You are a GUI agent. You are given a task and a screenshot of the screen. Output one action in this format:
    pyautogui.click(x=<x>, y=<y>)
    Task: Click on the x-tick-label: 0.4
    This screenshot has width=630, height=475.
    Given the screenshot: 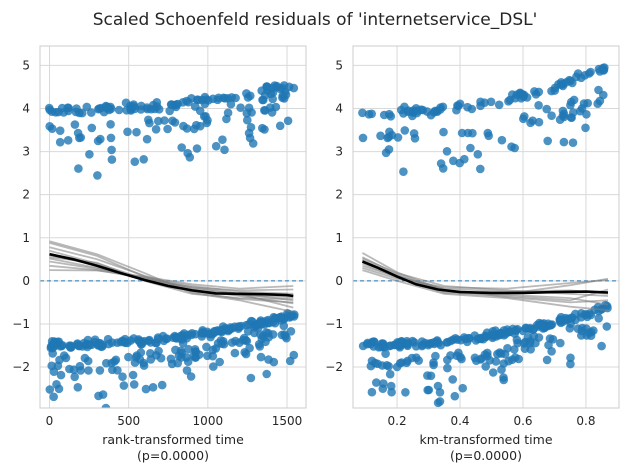 What is the action you would take?
    pyautogui.click(x=459, y=421)
    